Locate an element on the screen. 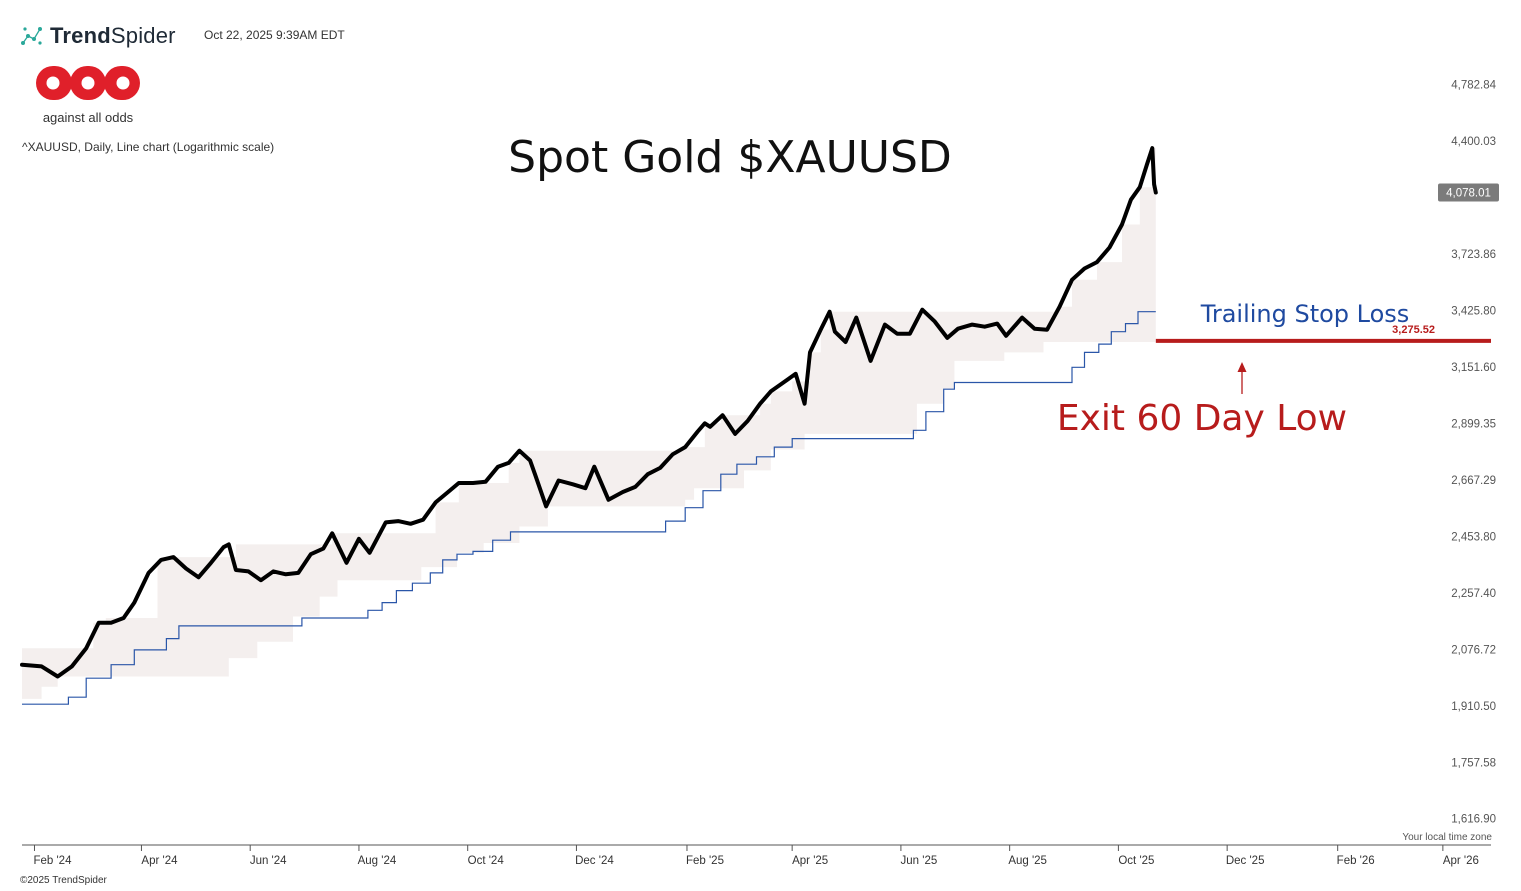  x-tick-label: Dec '25 is located at coordinates (1245, 861).